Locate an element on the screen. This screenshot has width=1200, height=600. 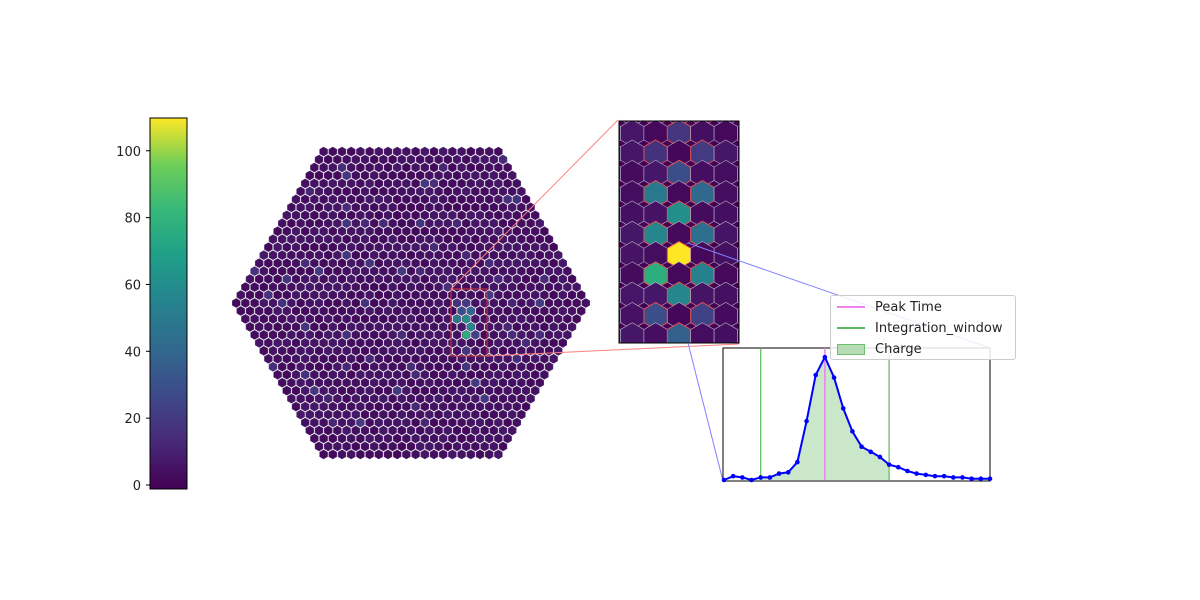
legend-swatch-charge is located at coordinates (851, 349).